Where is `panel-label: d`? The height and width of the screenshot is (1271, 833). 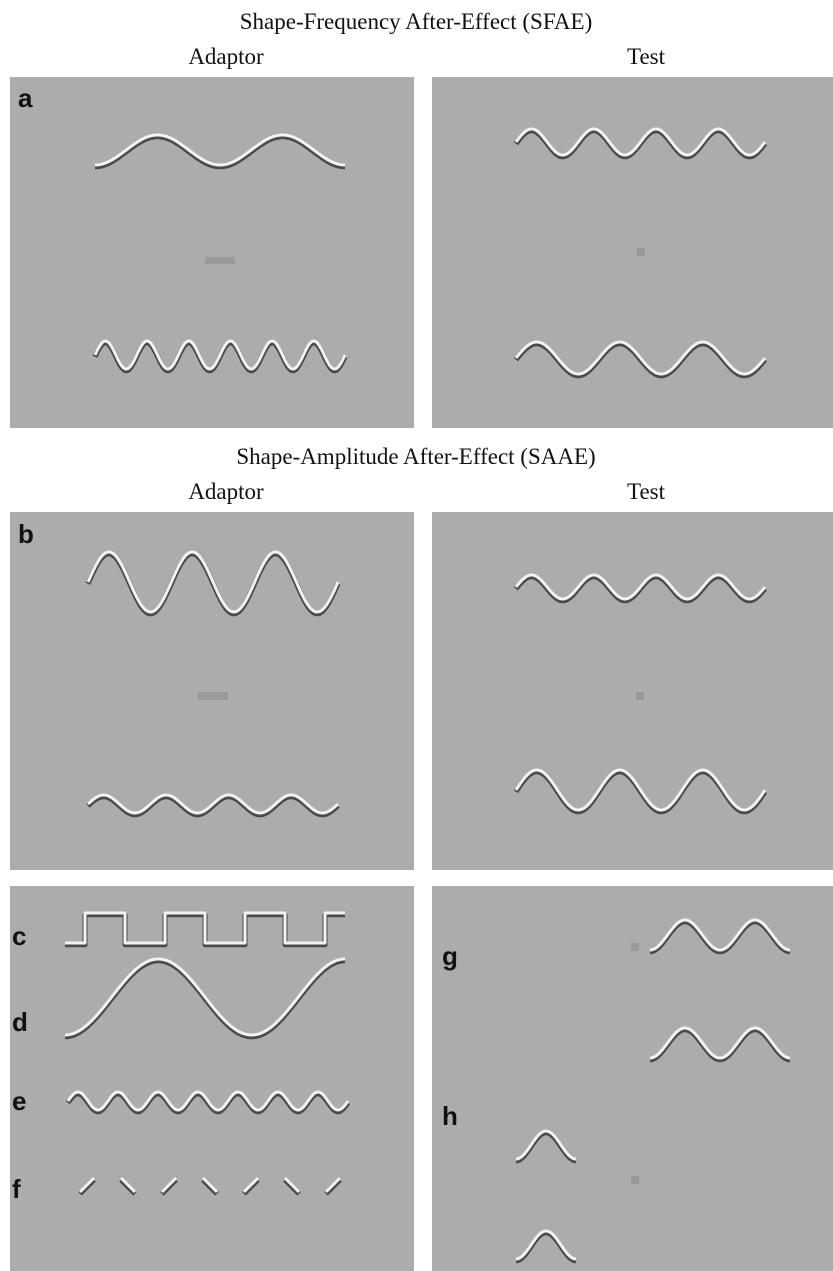 panel-label: d is located at coordinates (20, 1022).